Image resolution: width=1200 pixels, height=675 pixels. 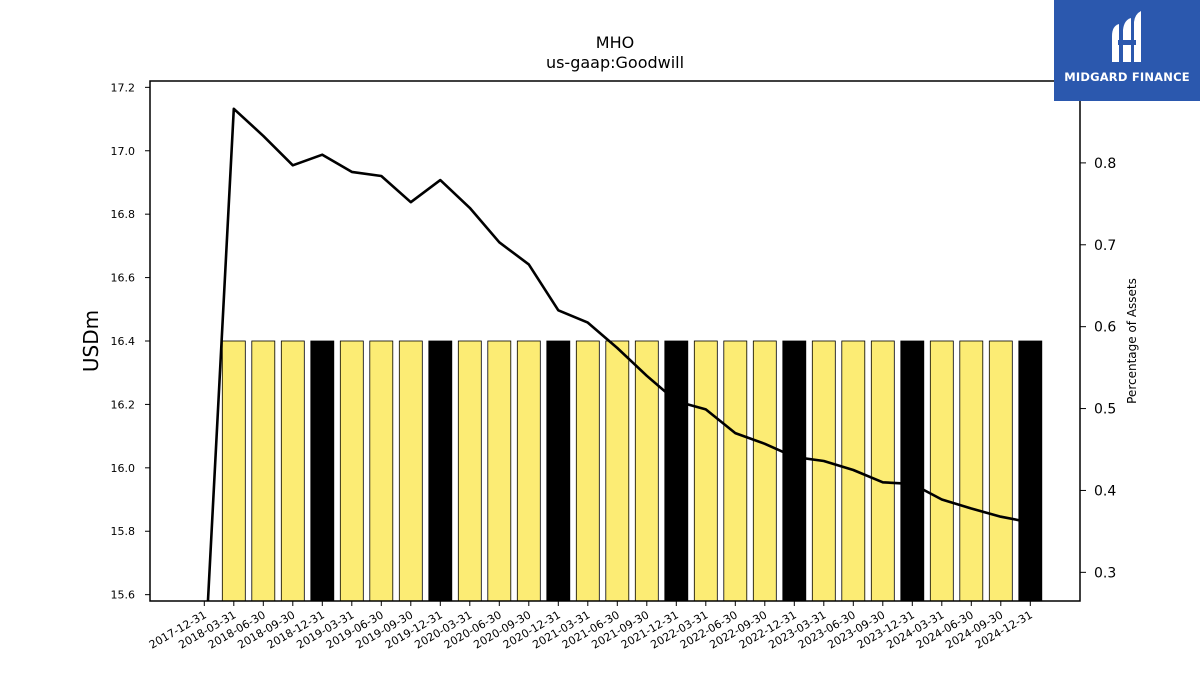 I want to click on y-tick-label: 17.0, so click(x=123, y=151).